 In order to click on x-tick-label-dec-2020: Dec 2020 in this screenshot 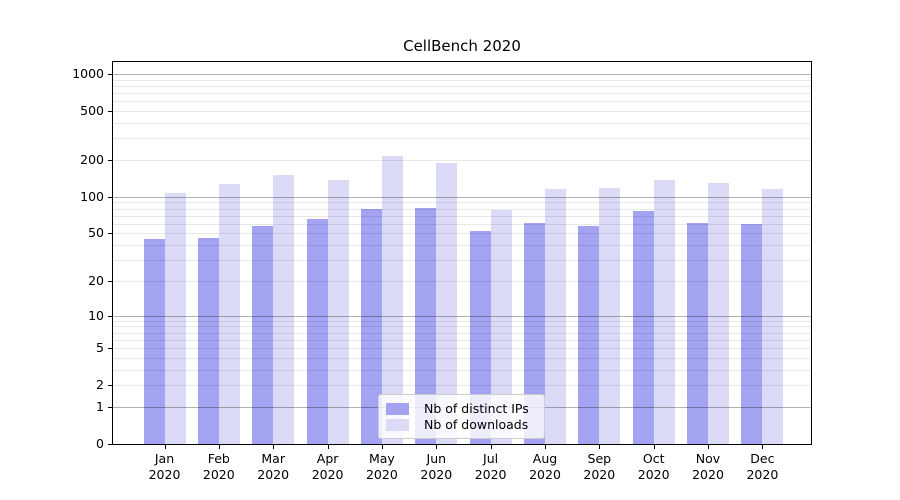, I will do `click(762, 466)`.